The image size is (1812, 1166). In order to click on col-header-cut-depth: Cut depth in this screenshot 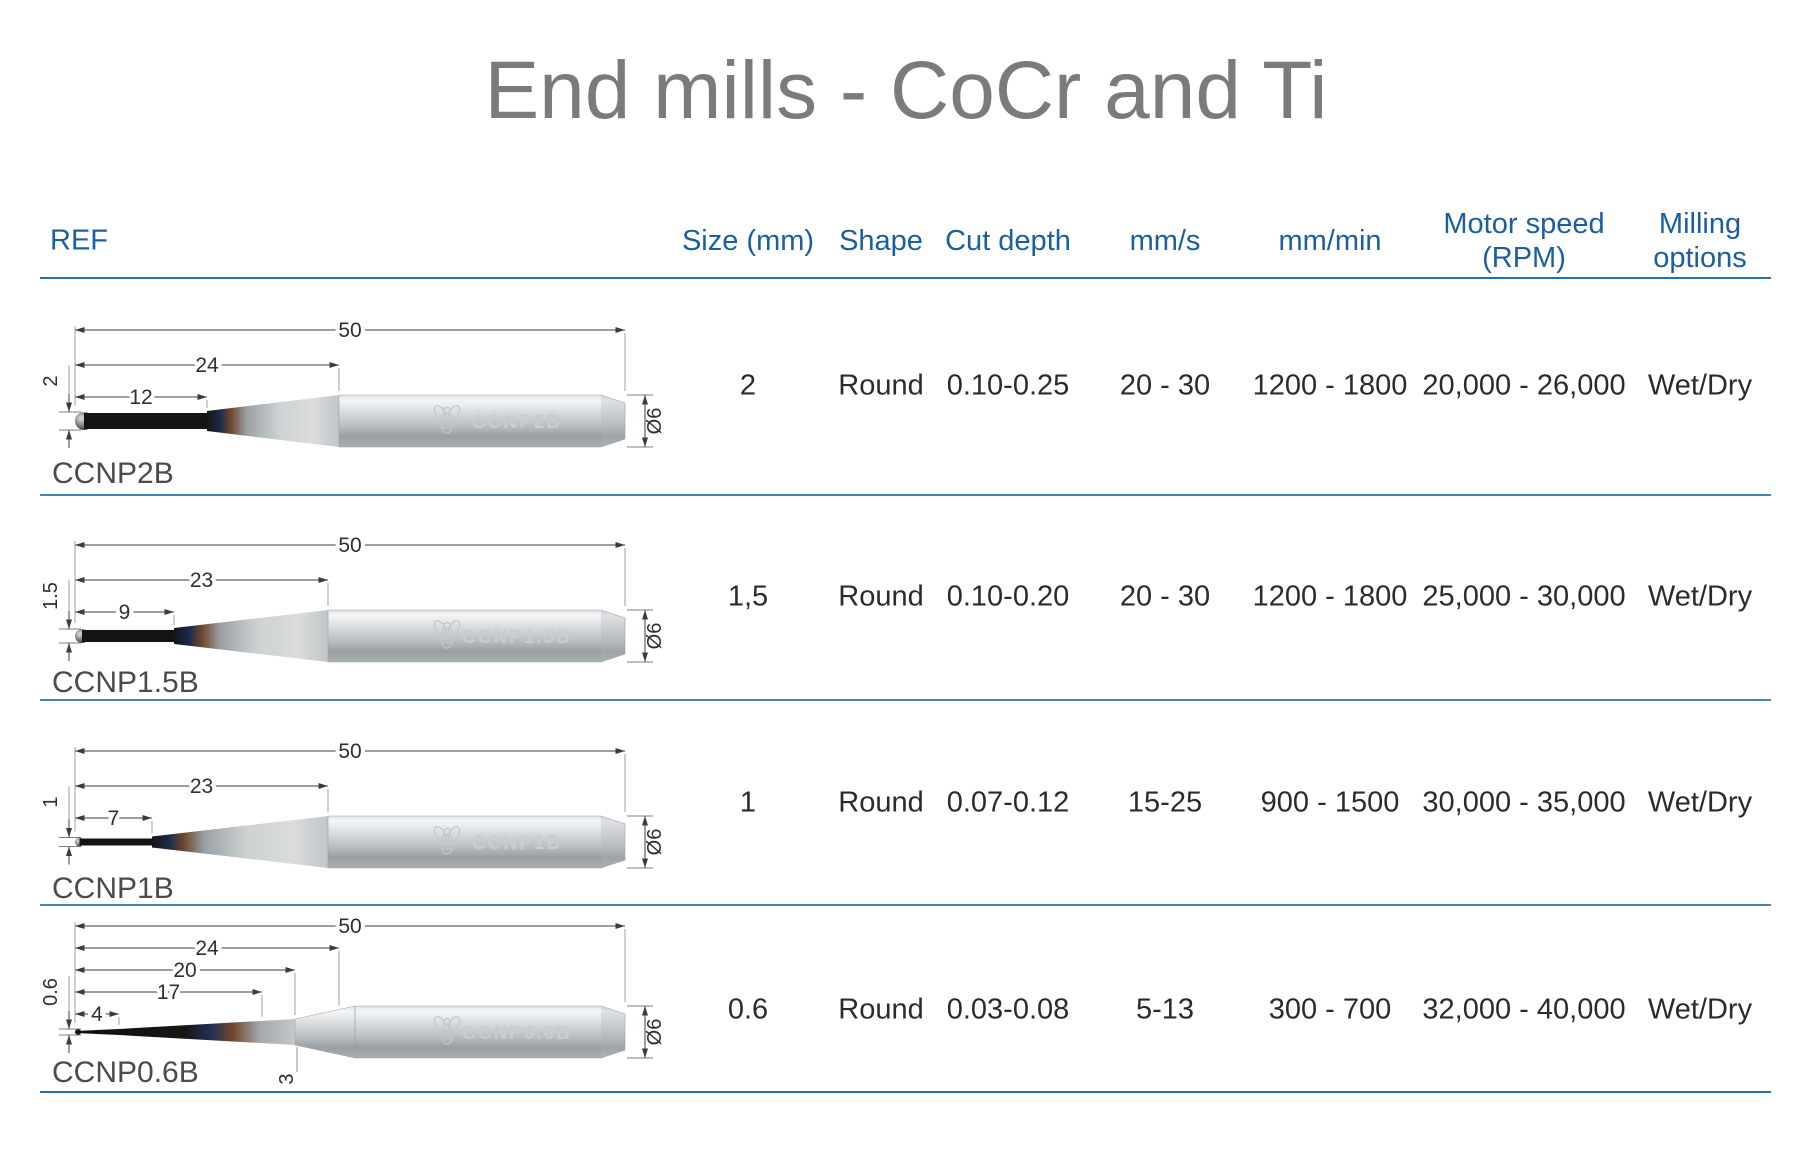, I will do `click(1008, 240)`.